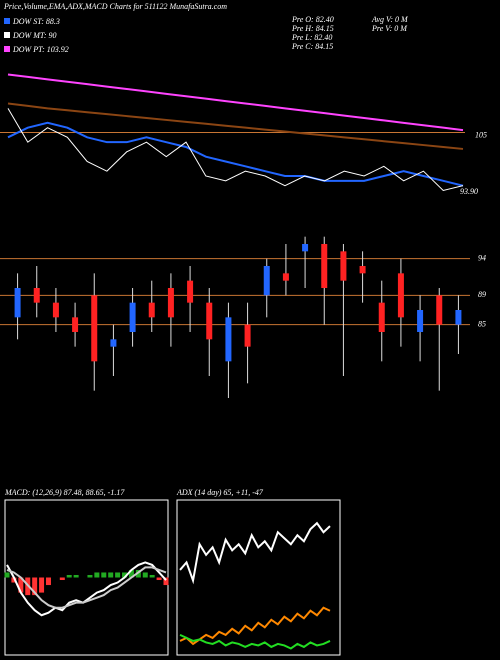  What do you see at coordinates (482, 257) in the screenshot?
I see `y-tick-label: 94` at bounding box center [482, 257].